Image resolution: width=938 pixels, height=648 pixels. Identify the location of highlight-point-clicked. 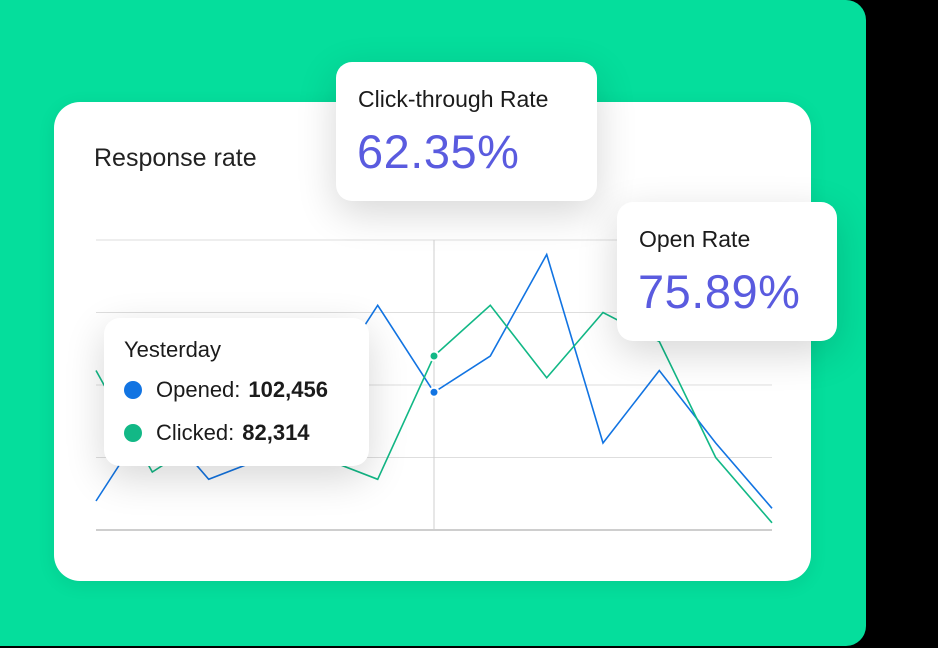
(434, 356).